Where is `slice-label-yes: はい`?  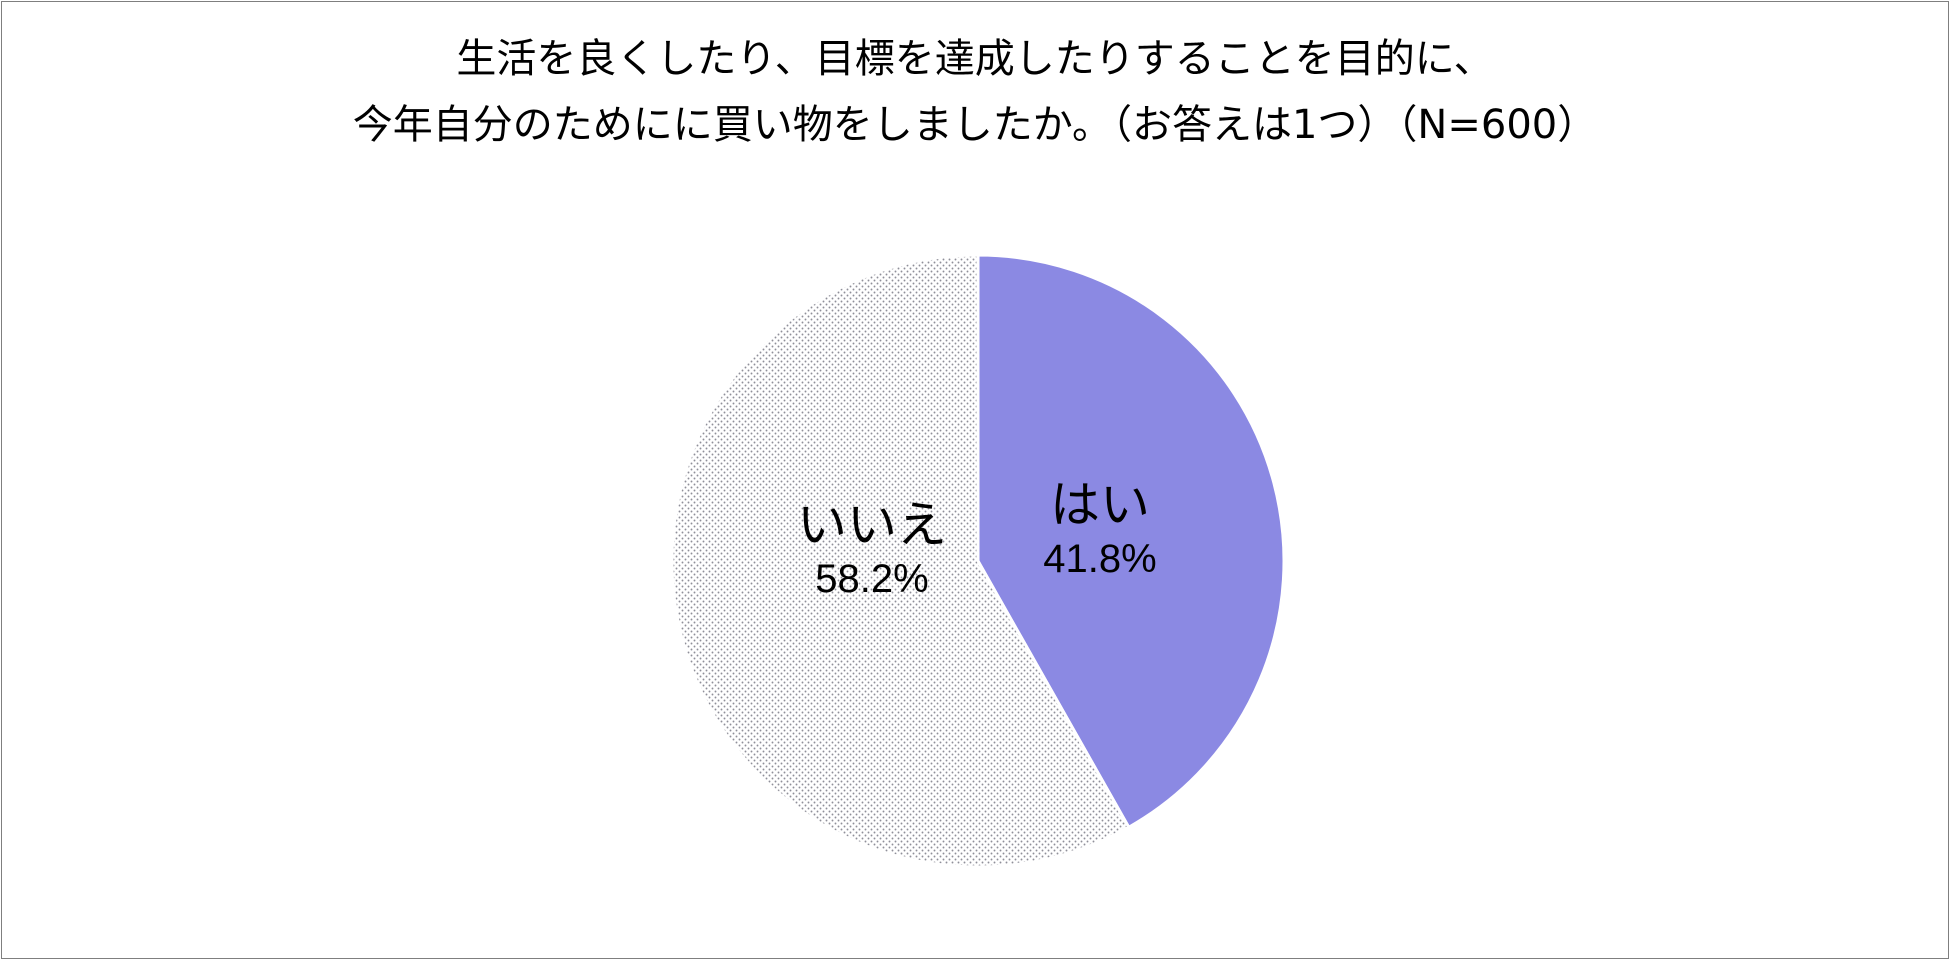 slice-label-yes: はい is located at coordinates (1100, 505).